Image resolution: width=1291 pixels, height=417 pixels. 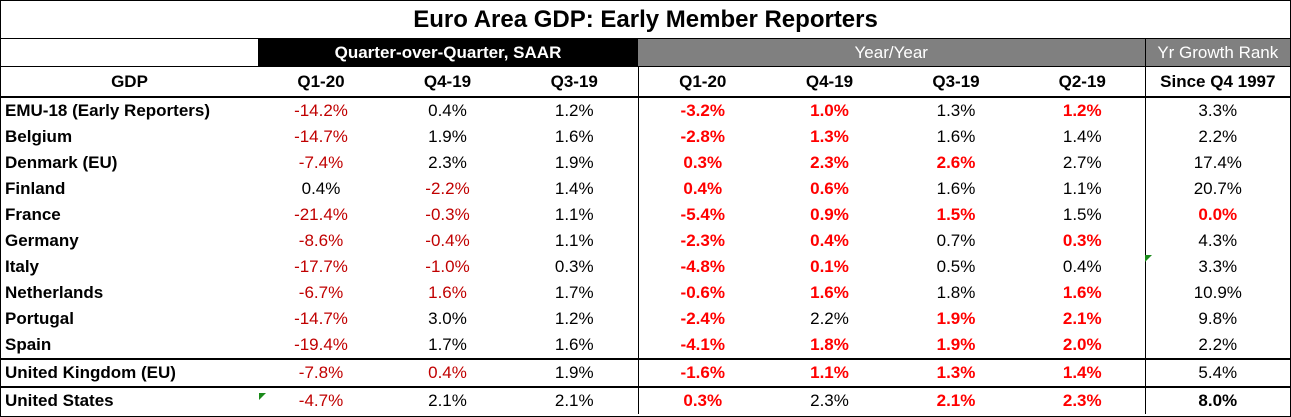 I want to click on table-cell: 0.1%, so click(x=829, y=266).